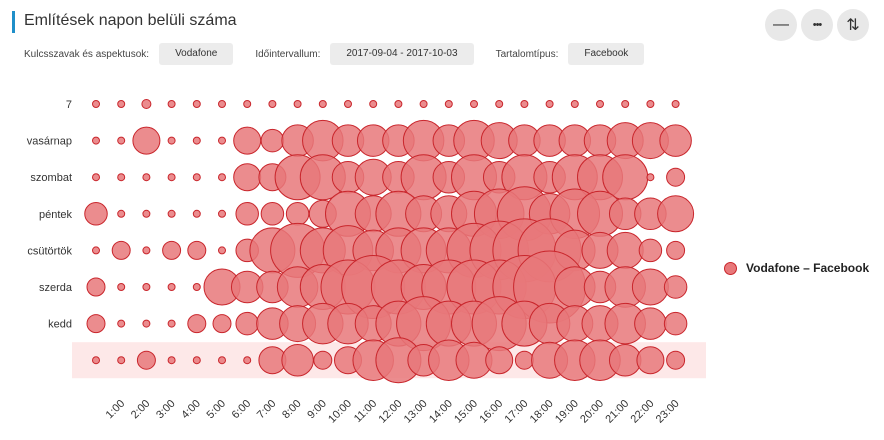 Image resolution: width=884 pixels, height=440 pixels. Describe the element at coordinates (56, 288) in the screenshot. I see `y-axis-label: szerda` at that location.